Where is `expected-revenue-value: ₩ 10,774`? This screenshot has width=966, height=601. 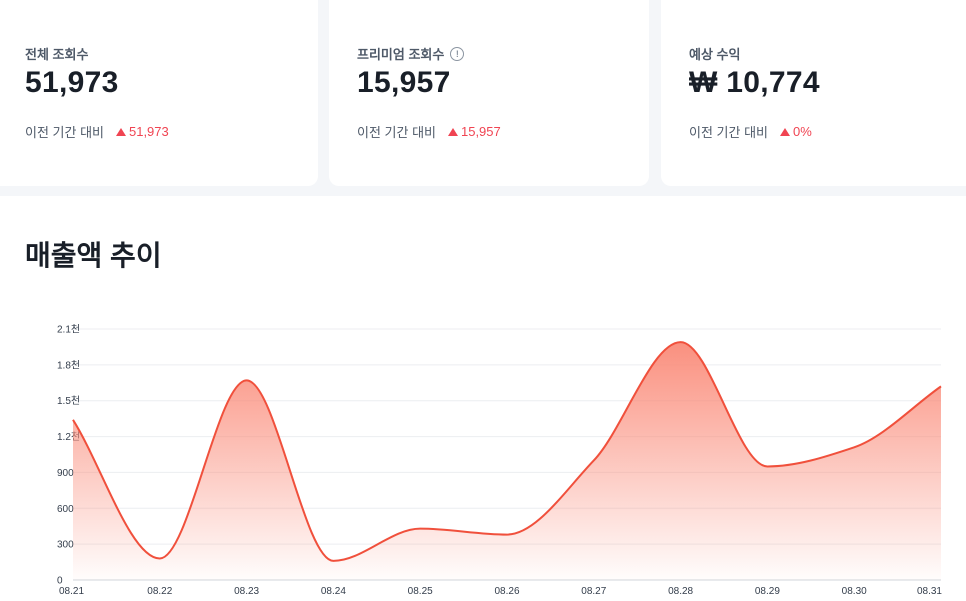
expected-revenue-value: ₩ 10,774 is located at coordinates (754, 82).